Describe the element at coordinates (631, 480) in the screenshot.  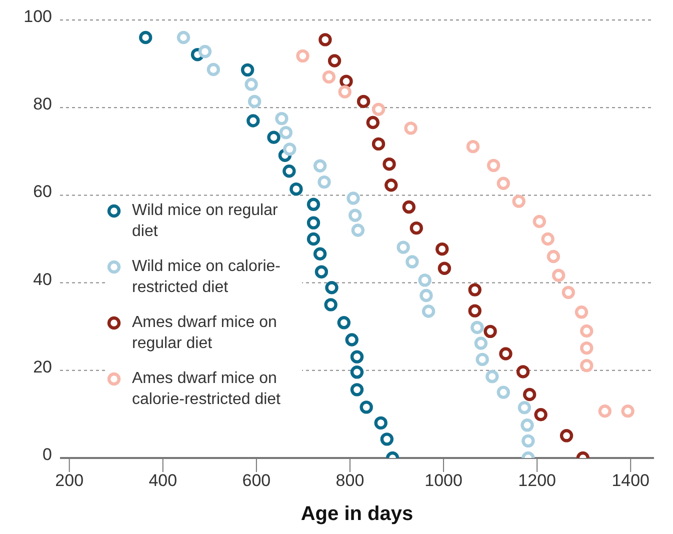
I see `x-tick-label: 1400` at that location.